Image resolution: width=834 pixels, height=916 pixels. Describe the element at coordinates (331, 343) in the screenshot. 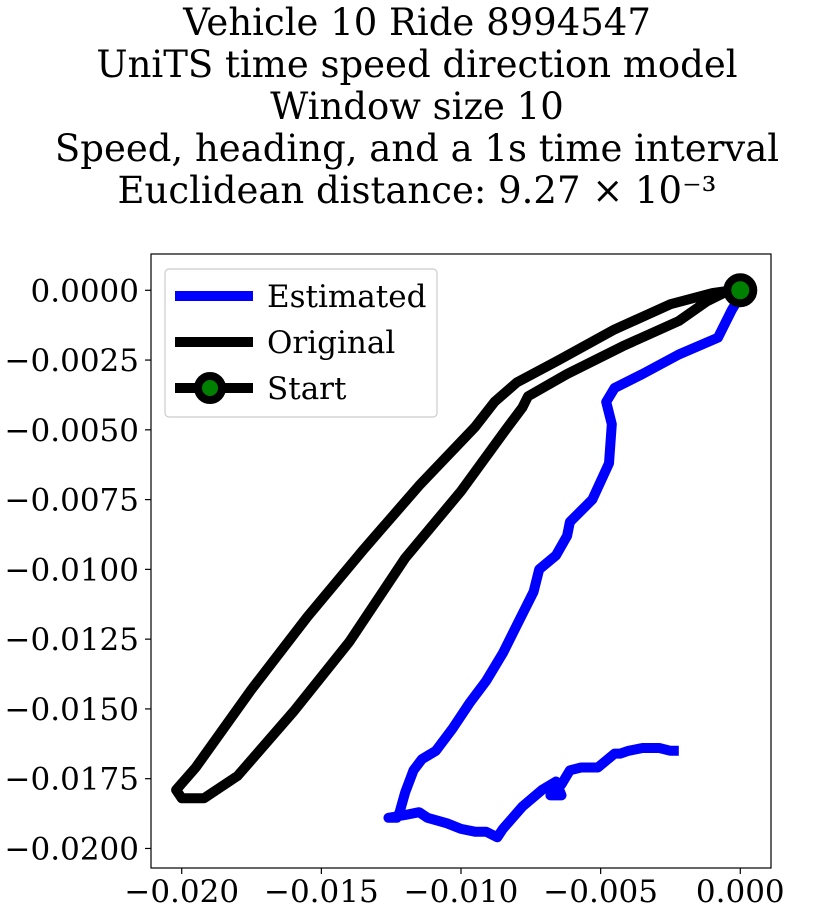

I see `legend-label-original: Original` at that location.